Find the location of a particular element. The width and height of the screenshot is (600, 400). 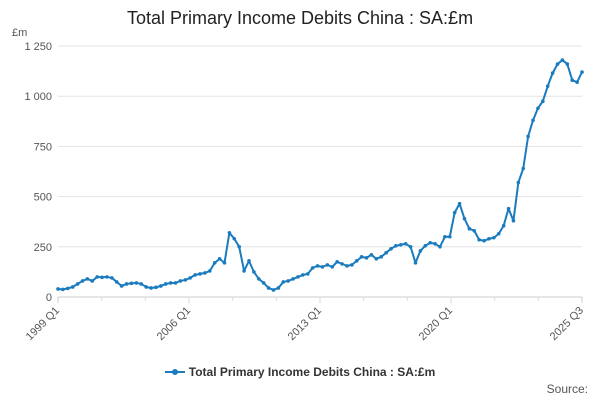

x-tick-label: 2025 Q3 is located at coordinates (567, 324).